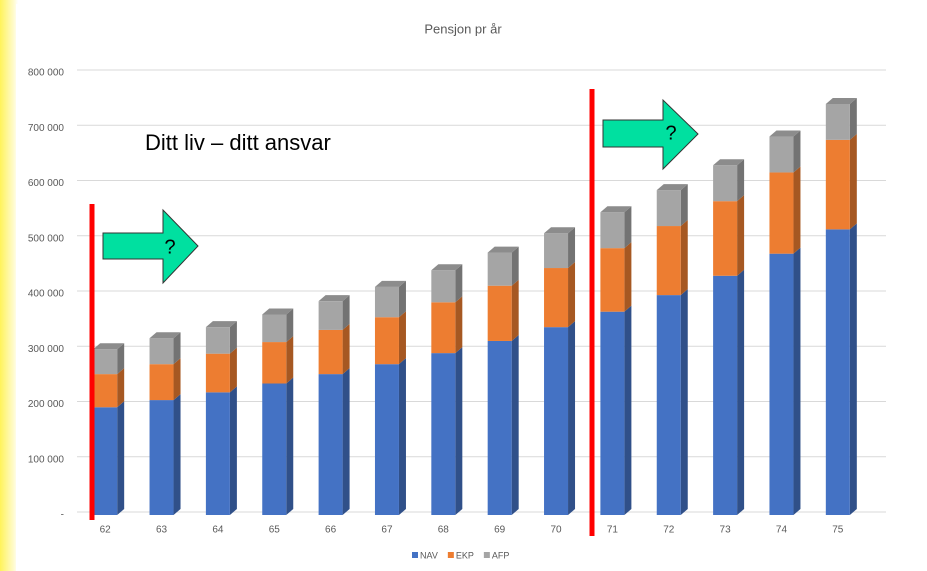  I want to click on y-tick-label: 600 000, so click(46, 183).